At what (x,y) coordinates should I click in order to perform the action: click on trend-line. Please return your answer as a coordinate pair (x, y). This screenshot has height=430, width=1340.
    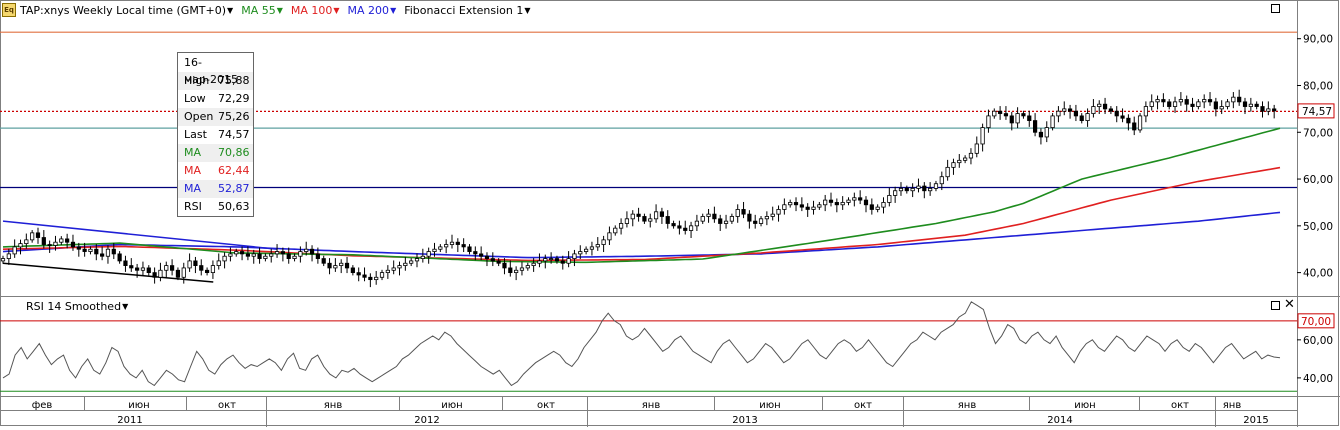
    Looking at the image, I should click on (140, 235).